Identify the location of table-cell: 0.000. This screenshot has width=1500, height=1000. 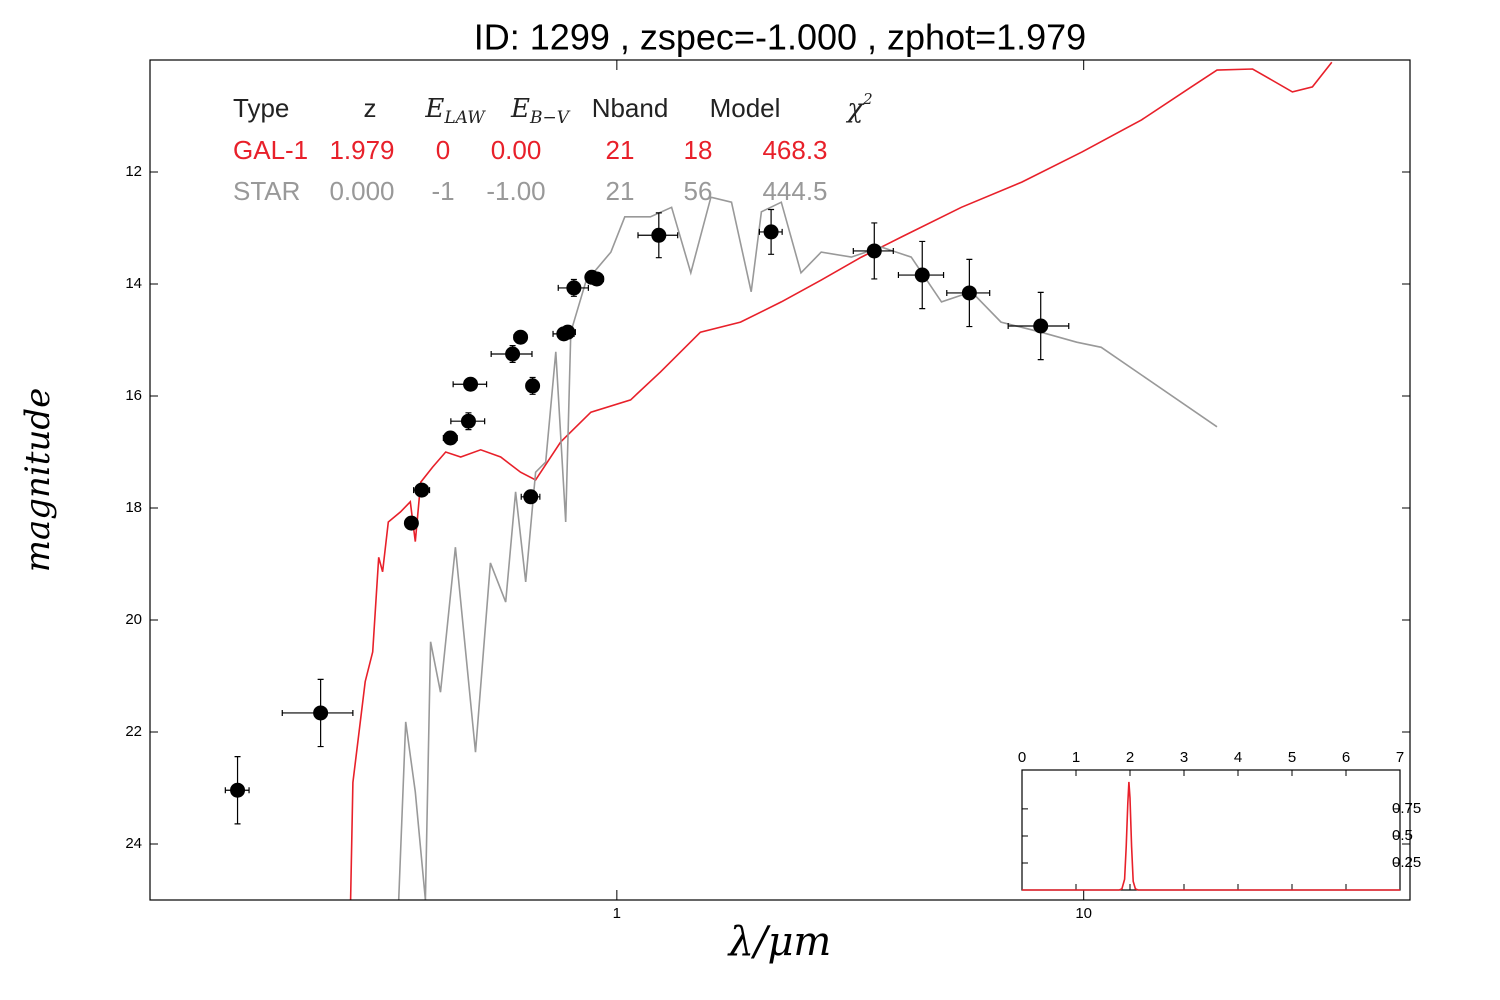
(361, 191).